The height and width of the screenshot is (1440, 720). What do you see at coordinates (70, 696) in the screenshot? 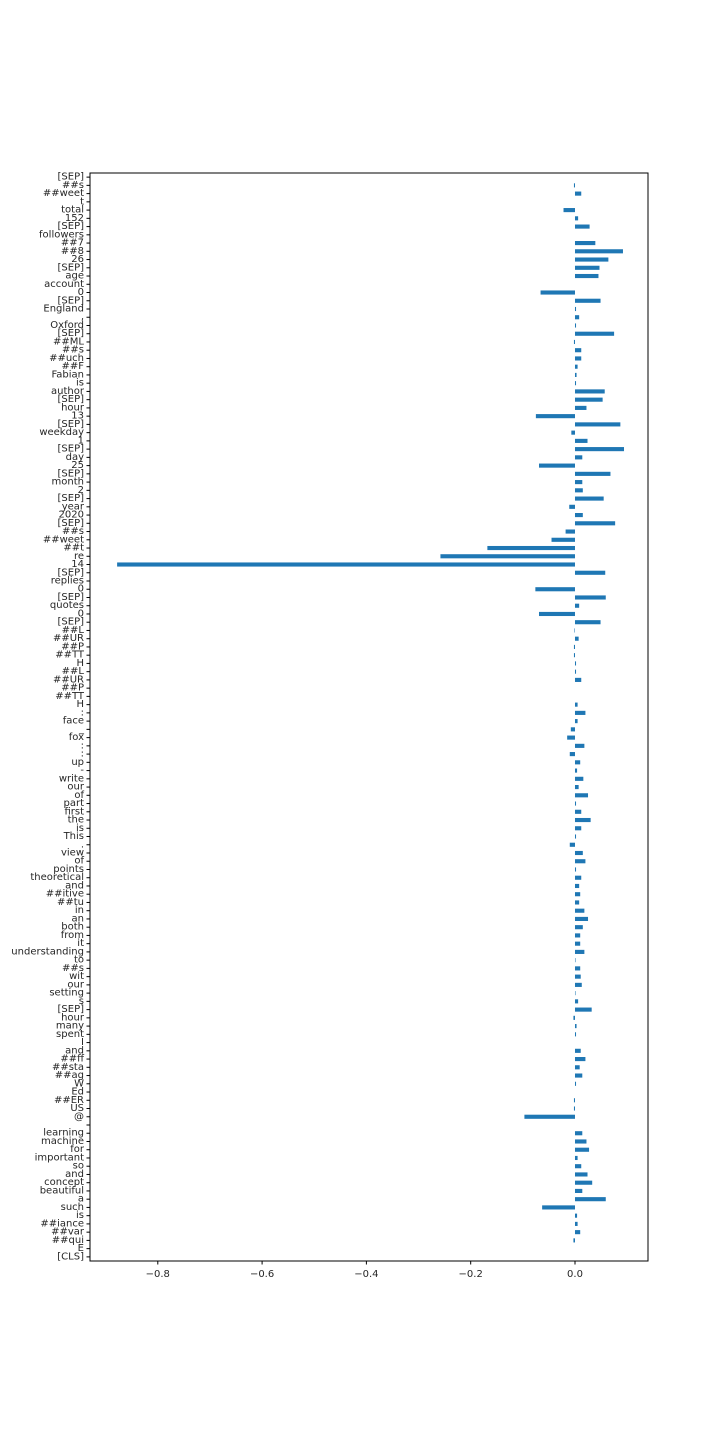
I see `y-tick-label: ##TT` at bounding box center [70, 696].